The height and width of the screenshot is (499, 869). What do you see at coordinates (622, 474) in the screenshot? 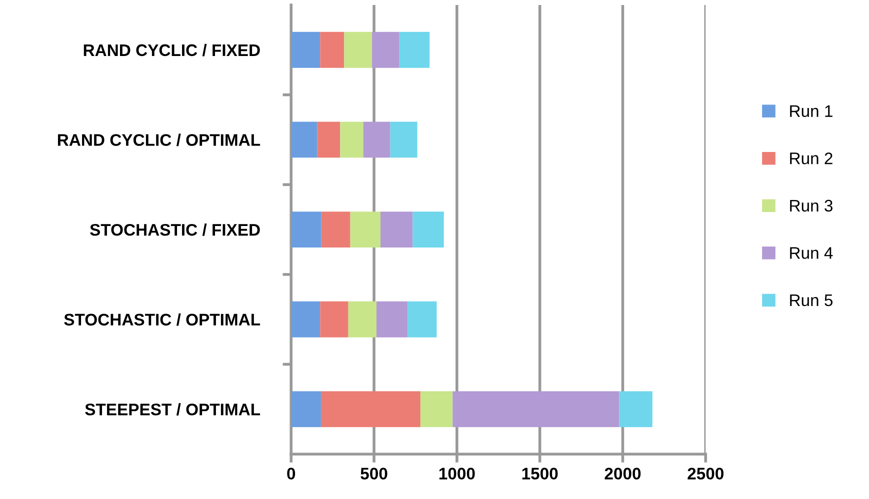
I see `x-tick-label: 2000` at bounding box center [622, 474].